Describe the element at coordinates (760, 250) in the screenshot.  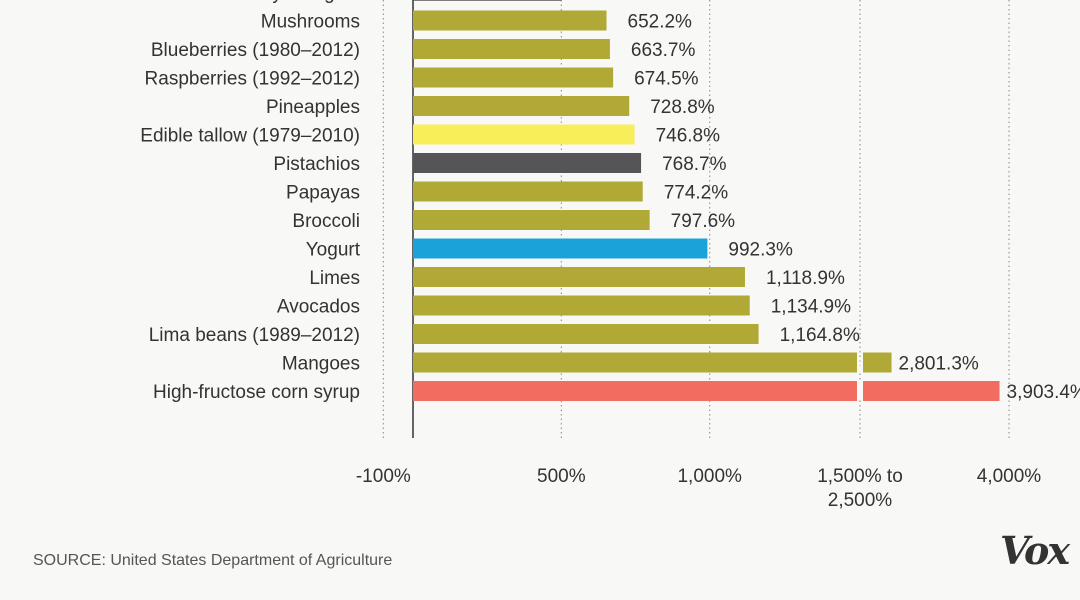
I see `value-label: 992.3%` at that location.